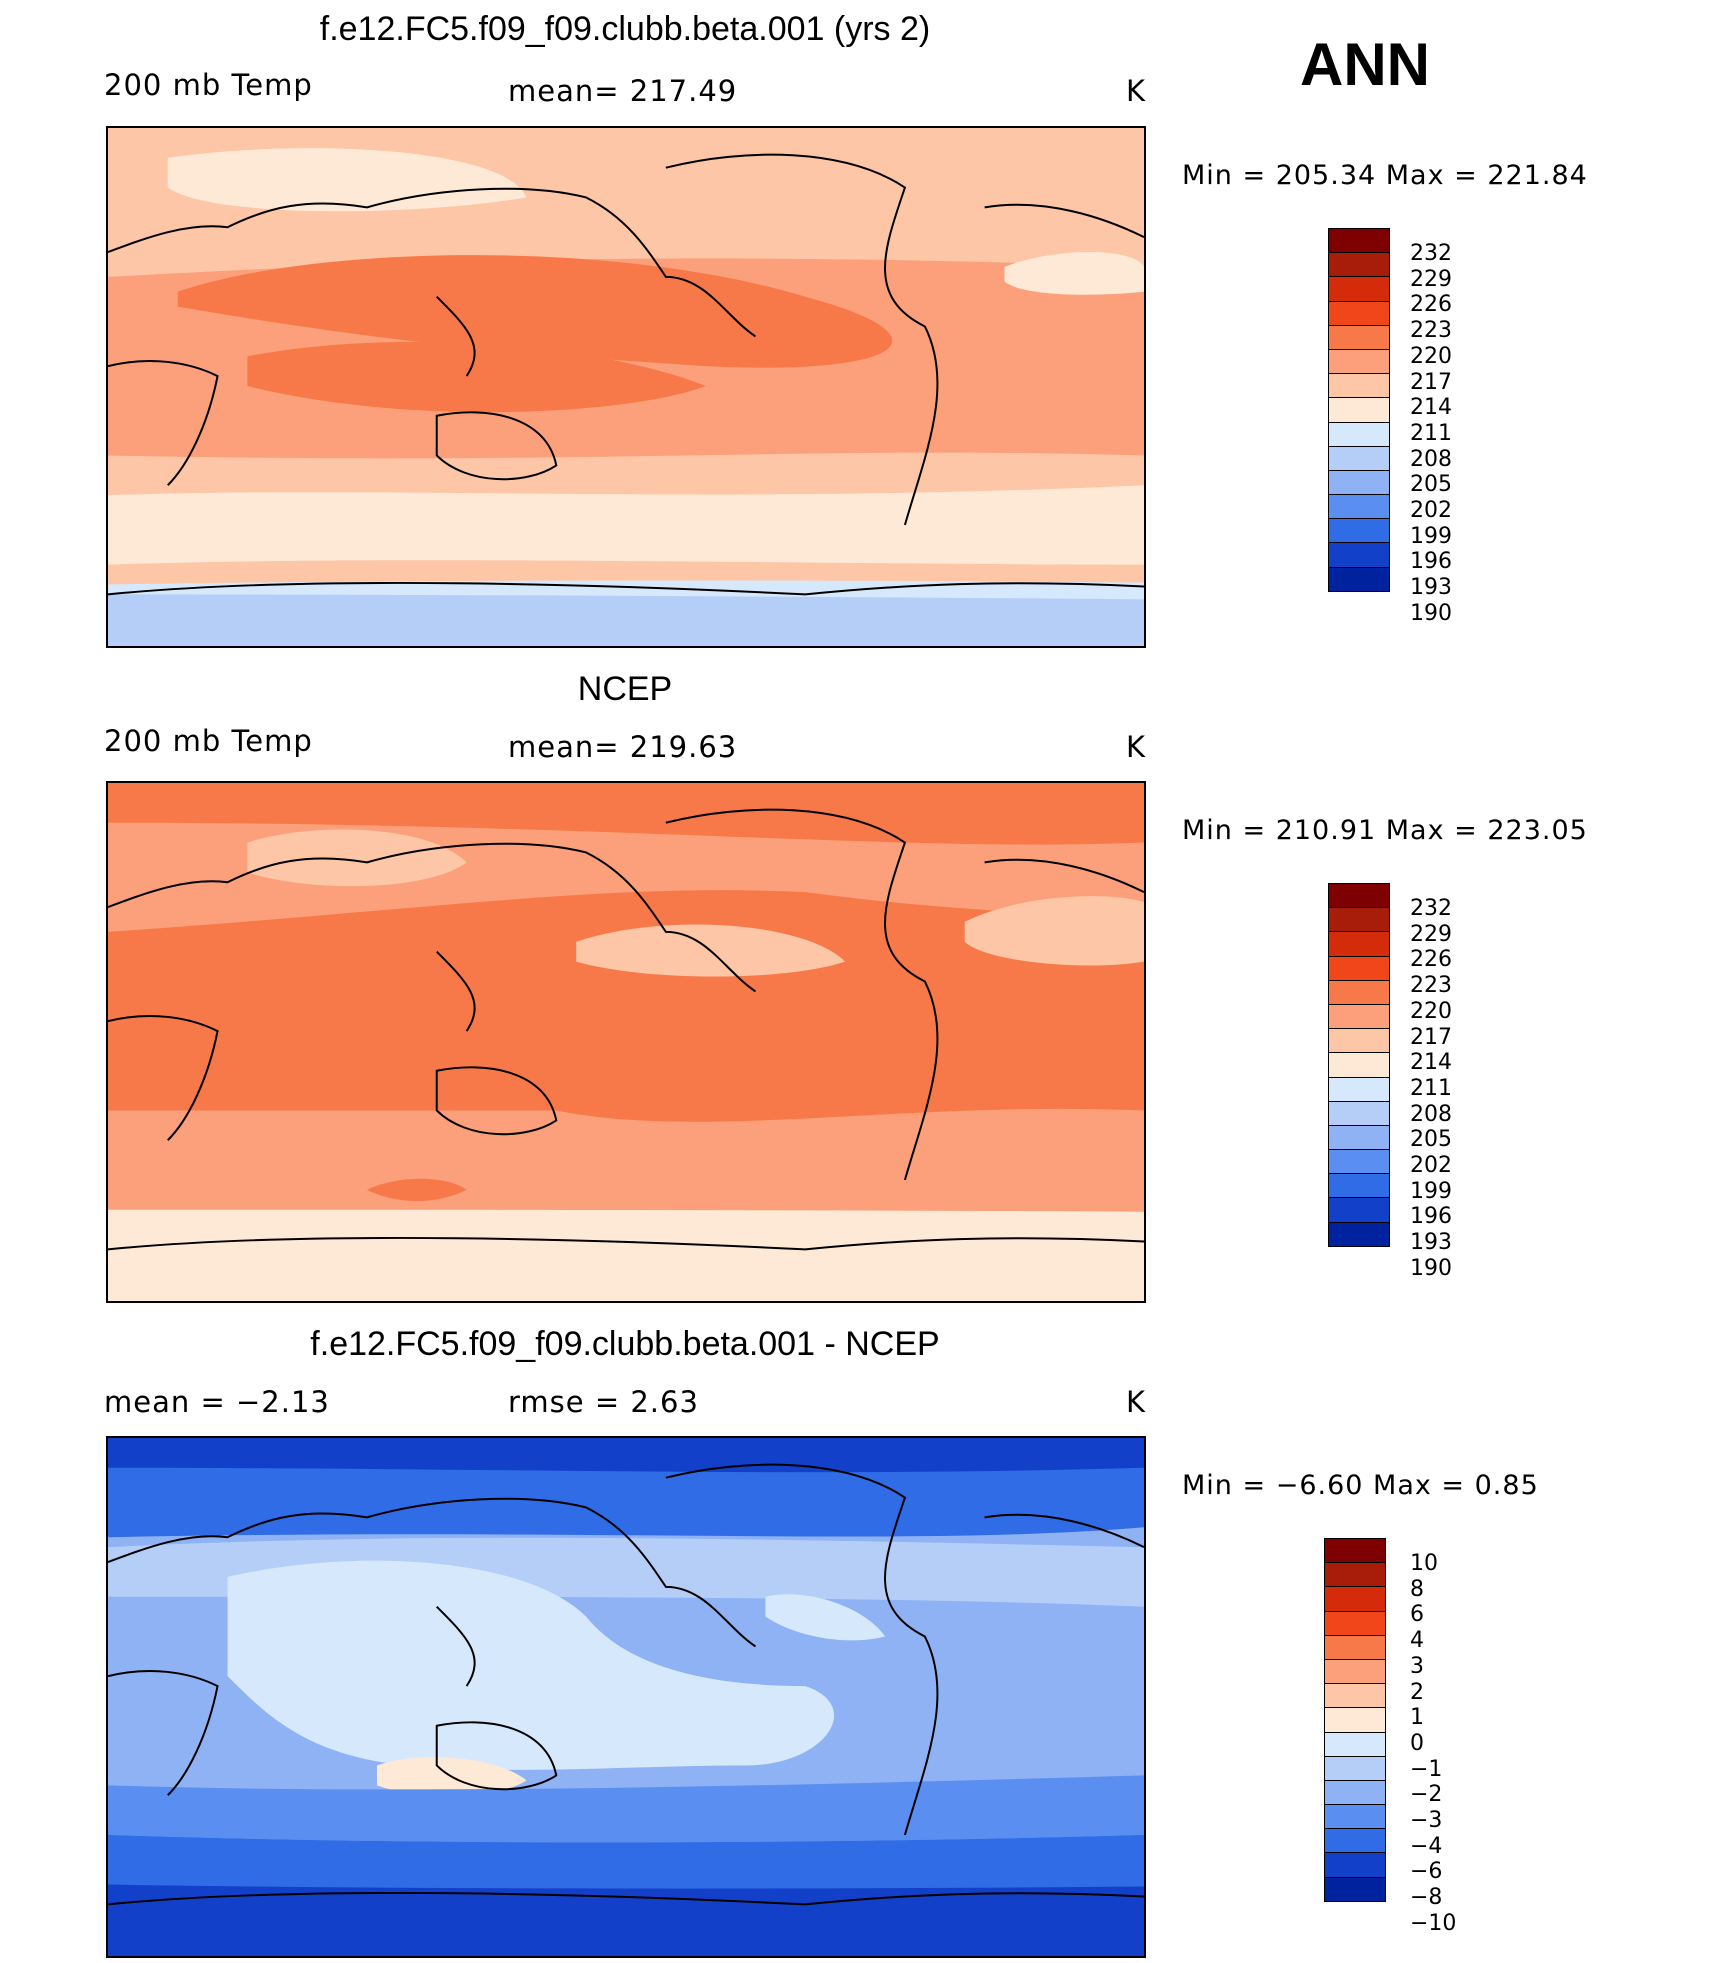  Describe the element at coordinates (1431, 1037) in the screenshot. I see `panel2-colorbar-label: 217` at that location.